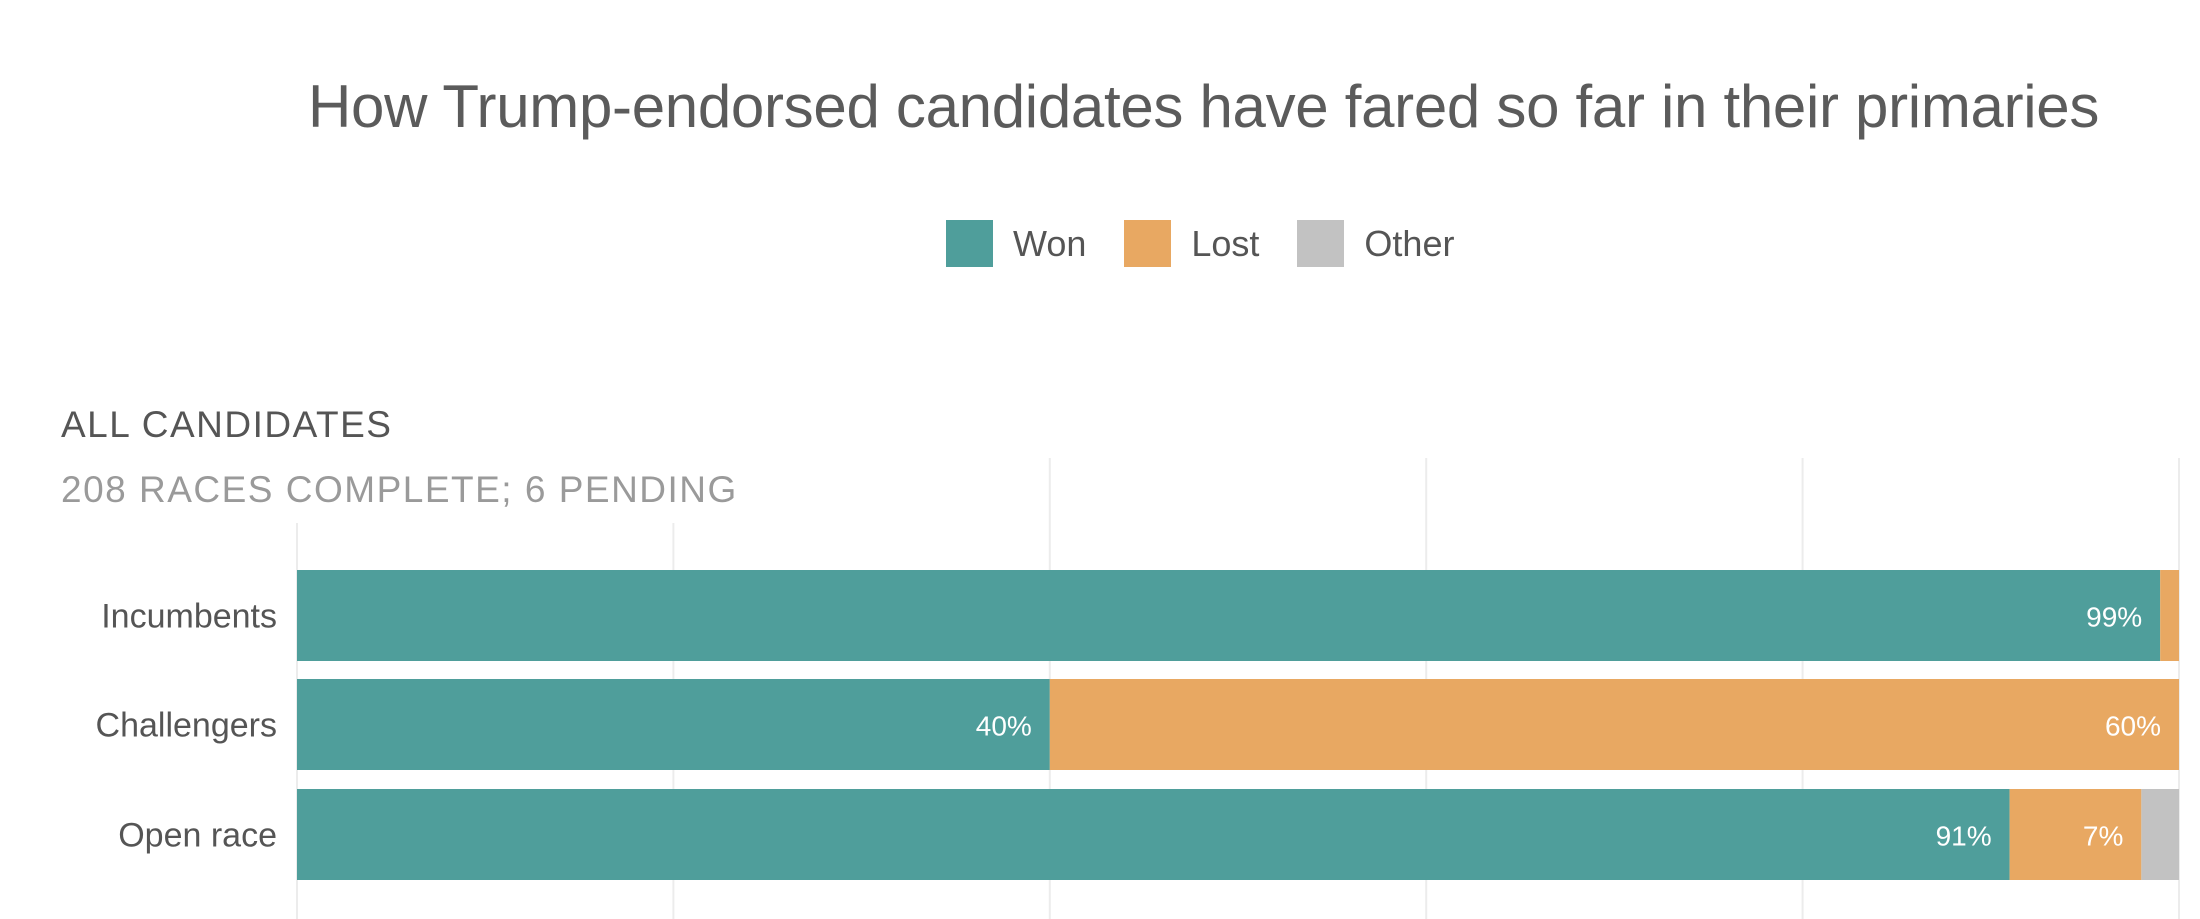 The image size is (2200, 919). I want to click on legend-swatch-other, so click(1321, 243).